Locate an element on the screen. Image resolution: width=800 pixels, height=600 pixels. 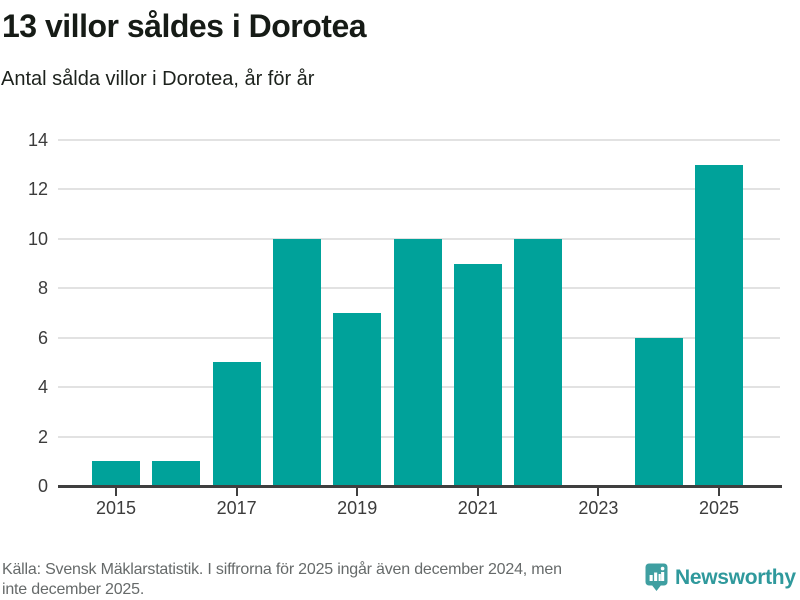
newsworthy-logo: Newsworthy is located at coordinates (721, 578).